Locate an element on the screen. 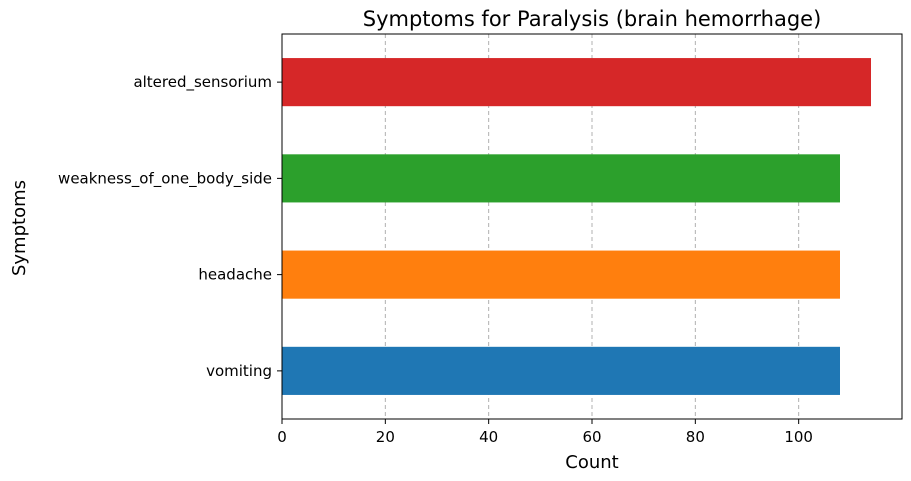 Image resolution: width=911 pixels, height=481 pixels. x-axis-title: Count is located at coordinates (591, 462).